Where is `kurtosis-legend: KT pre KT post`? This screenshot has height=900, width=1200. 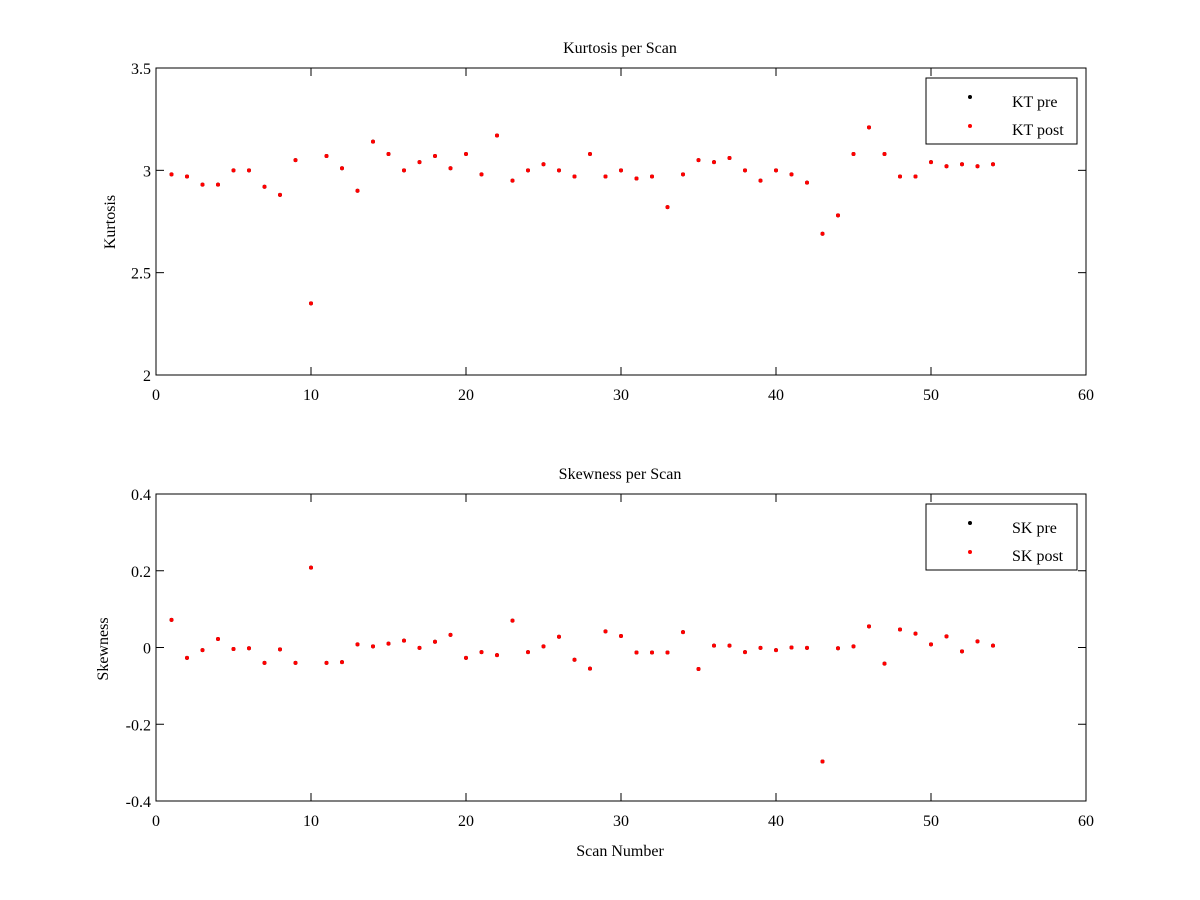
kurtosis-legend: KT pre KT post is located at coordinates (1001, 111).